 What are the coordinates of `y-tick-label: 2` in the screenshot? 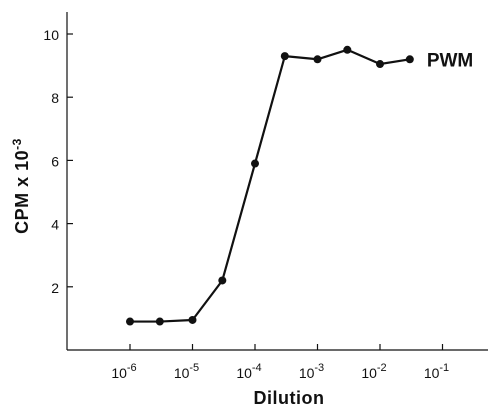 It's located at (55, 288).